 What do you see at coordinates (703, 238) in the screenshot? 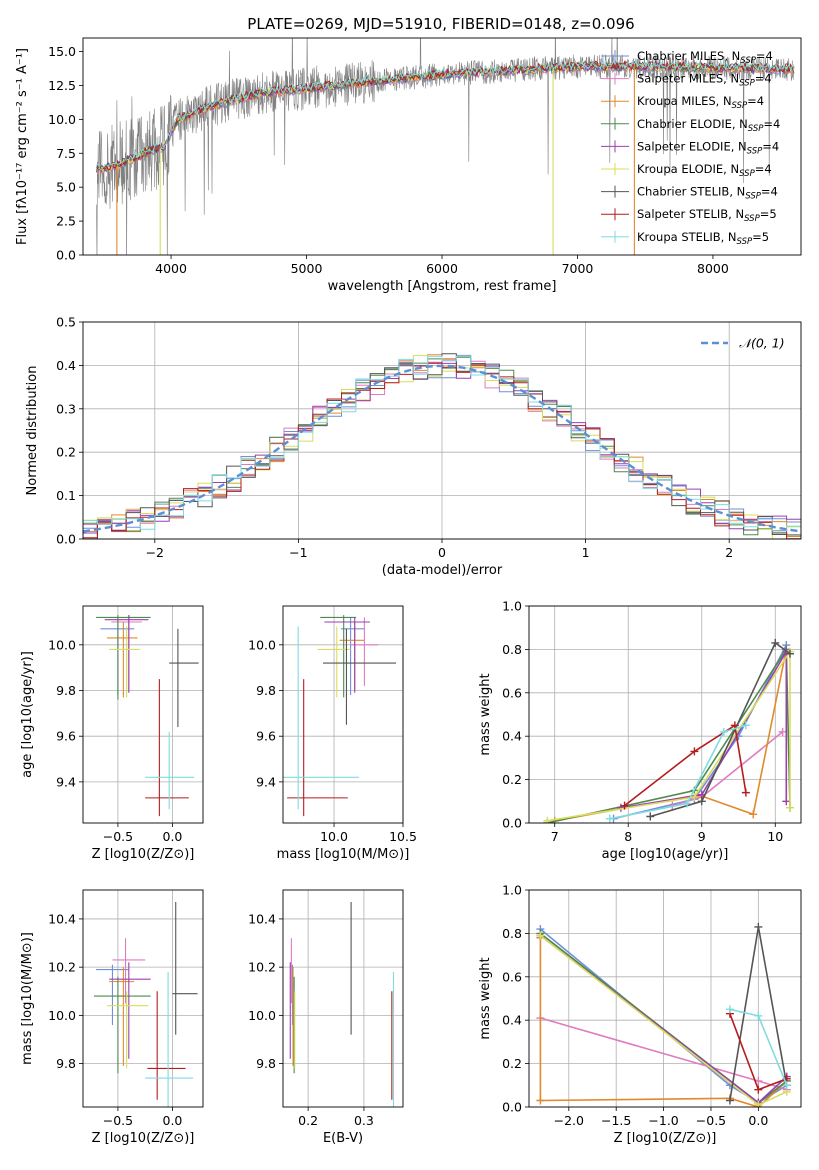
I see `legend-label: Kroupa STELIB, NSSP=5` at bounding box center [703, 238].